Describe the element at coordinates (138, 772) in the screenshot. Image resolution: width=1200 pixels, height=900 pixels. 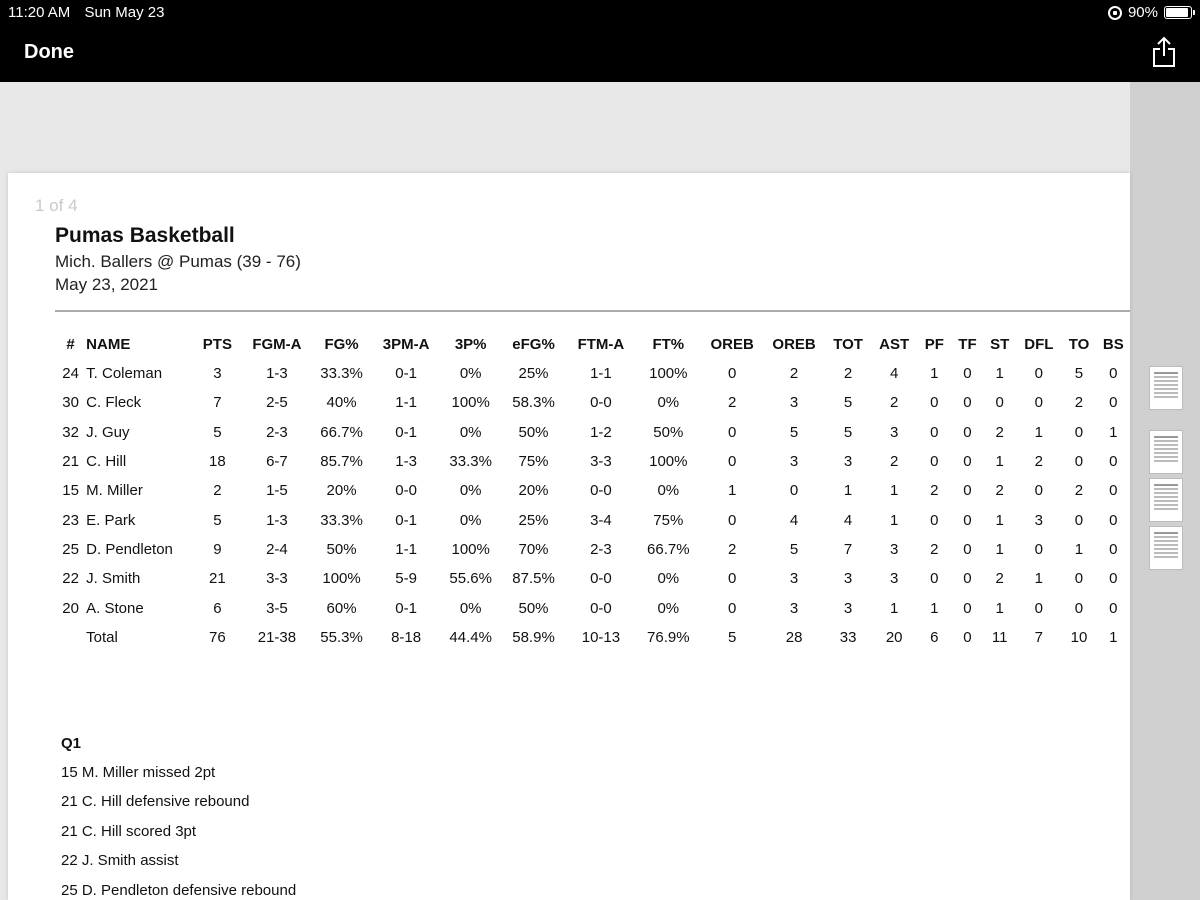
I see `play-event: 15 M. Miller missed 2pt` at that location.